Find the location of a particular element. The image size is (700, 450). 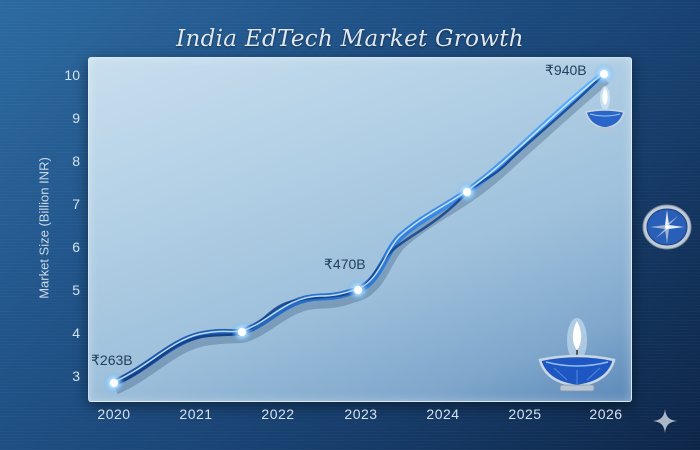

x-tick: 2022 is located at coordinates (278, 414).